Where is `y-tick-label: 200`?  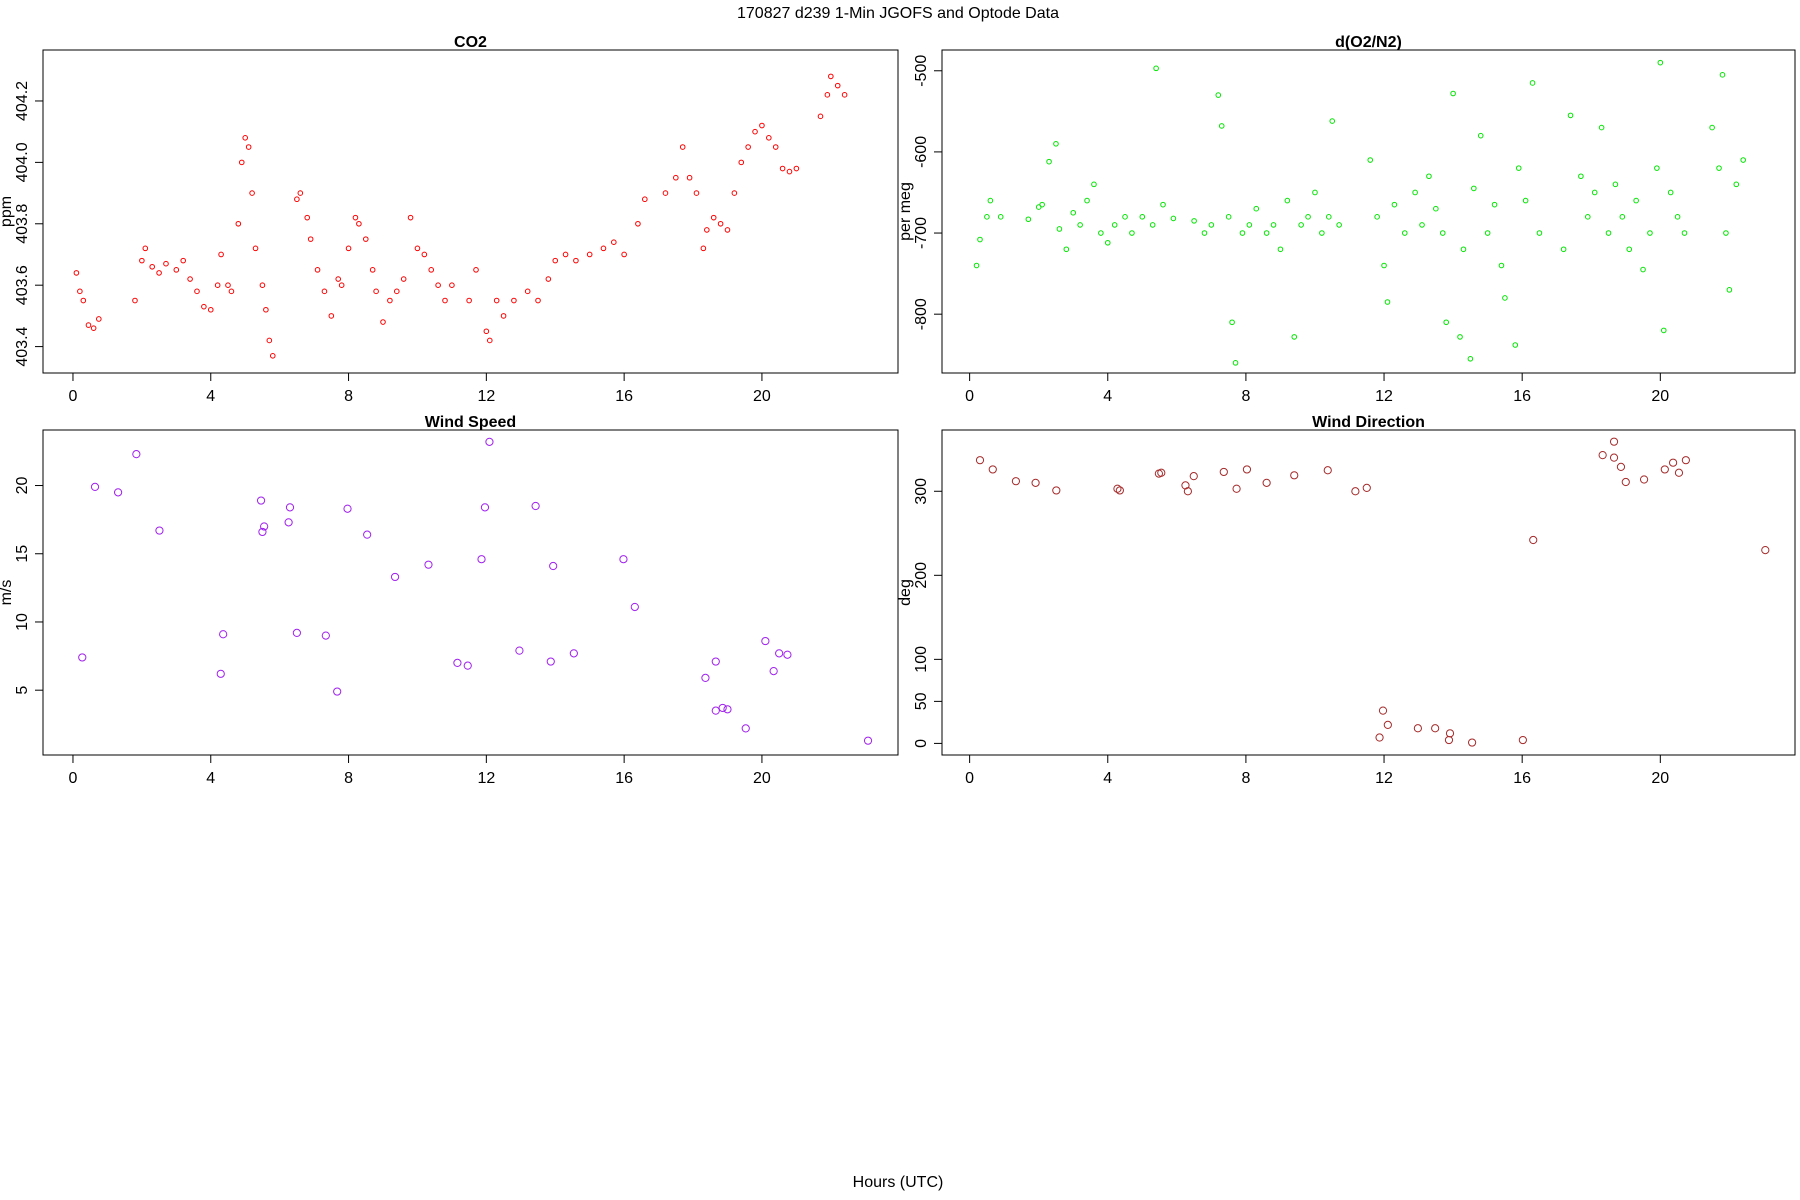
y-tick-label: 200 is located at coordinates (921, 575).